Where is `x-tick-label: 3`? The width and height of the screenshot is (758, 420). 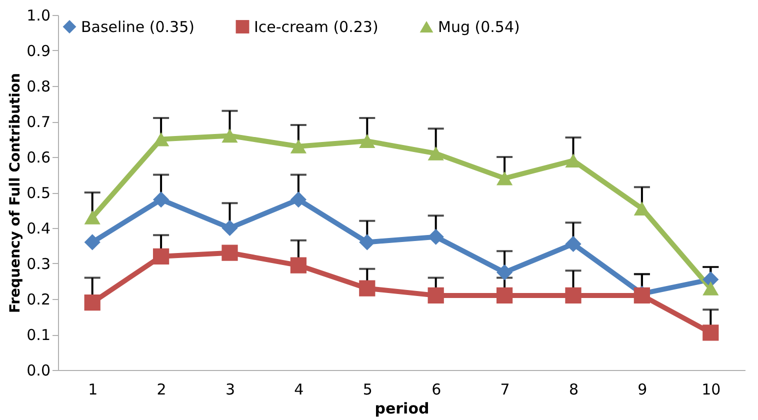
x-tick-label: 3 is located at coordinates (230, 389).